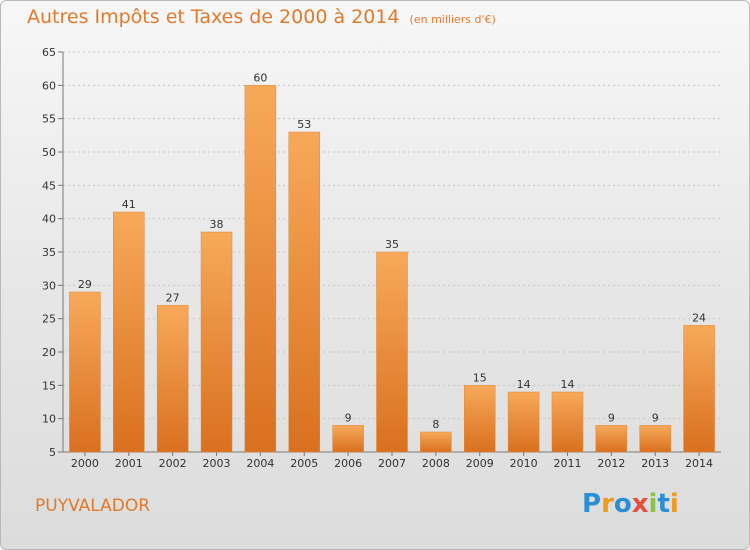 The image size is (750, 550). What do you see at coordinates (611, 463) in the screenshot?
I see `x-tick-label-2012: 2012` at bounding box center [611, 463].